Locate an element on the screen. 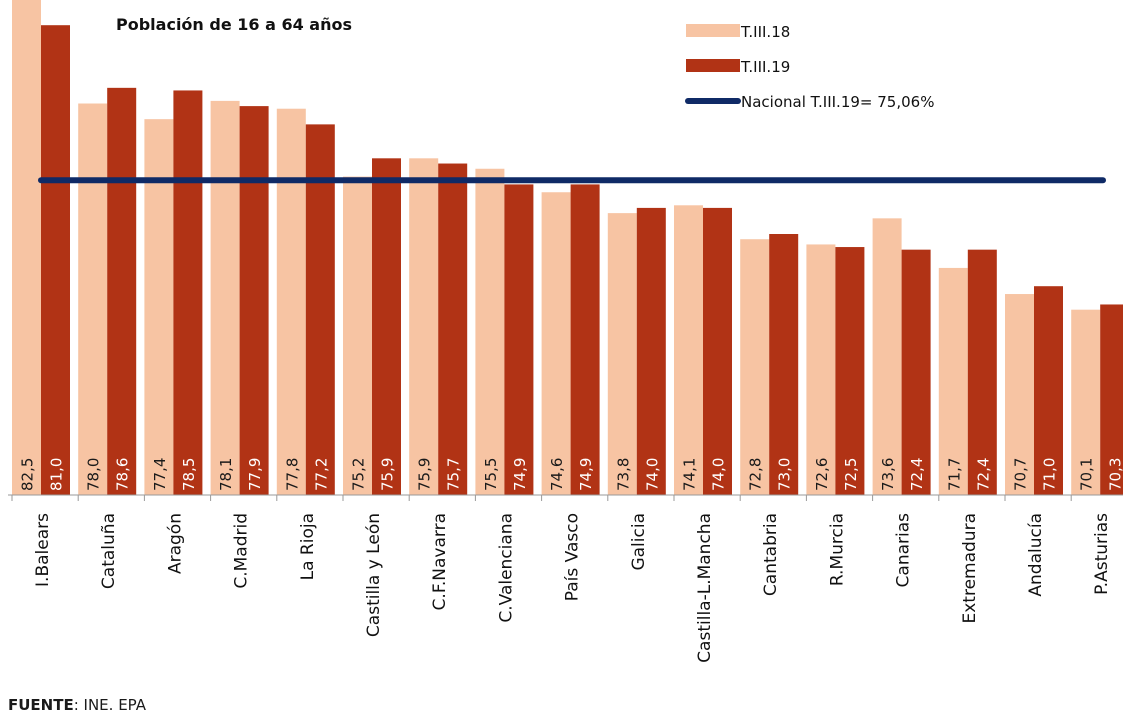 The image size is (1123, 719). legend-label-t3-19: T.III.19 is located at coordinates (765, 67).